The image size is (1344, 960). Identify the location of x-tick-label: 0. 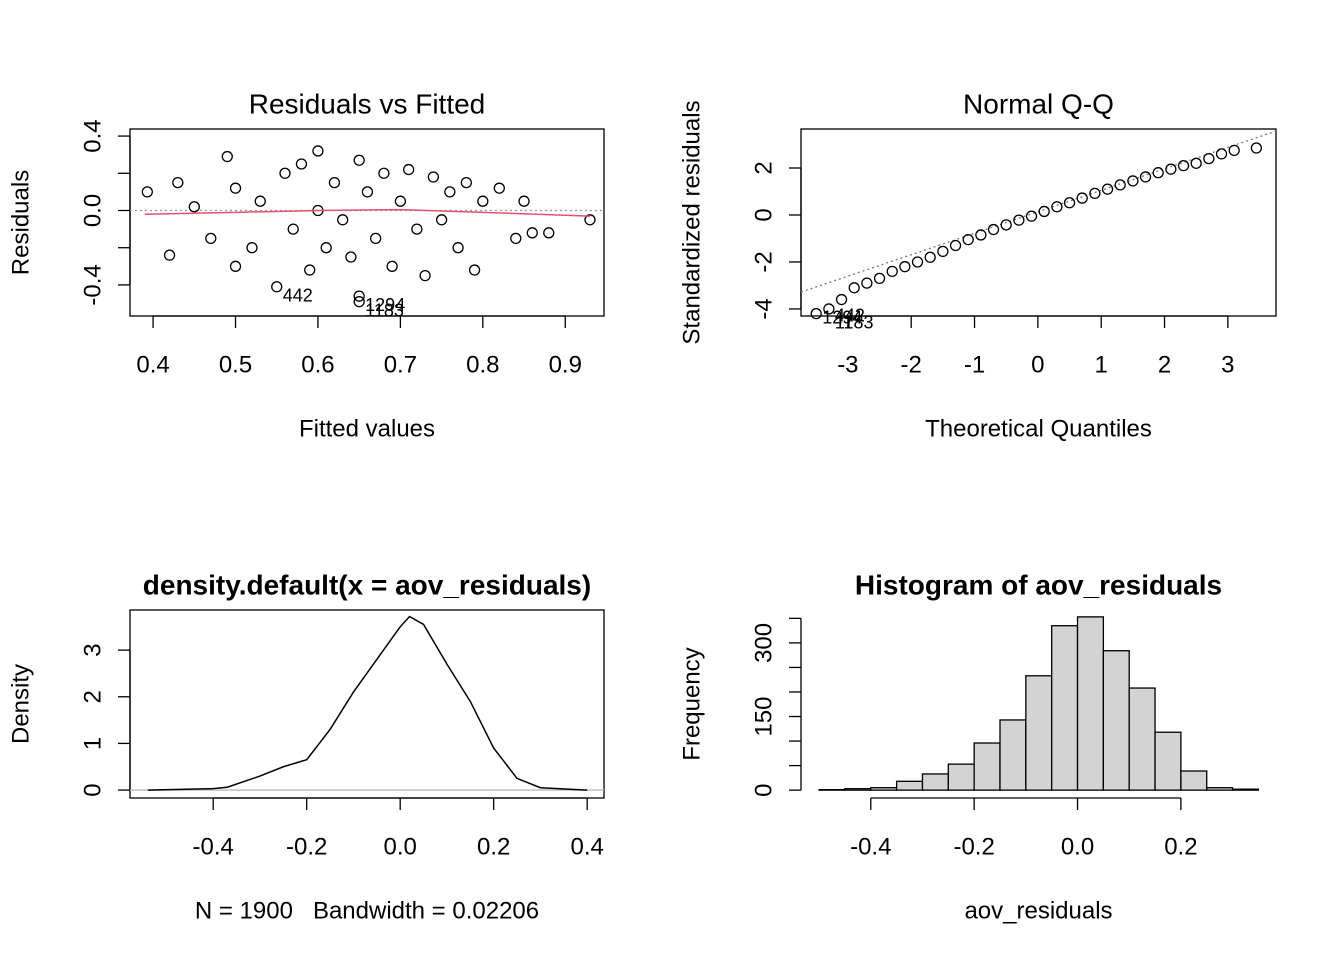
(1037, 364).